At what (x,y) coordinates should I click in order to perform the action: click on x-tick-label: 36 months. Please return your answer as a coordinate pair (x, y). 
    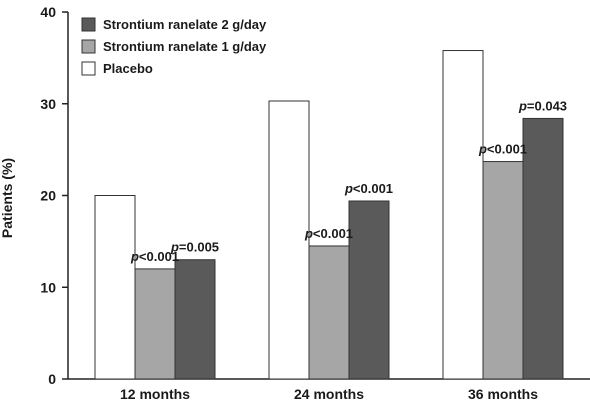
    Looking at the image, I should click on (503, 393).